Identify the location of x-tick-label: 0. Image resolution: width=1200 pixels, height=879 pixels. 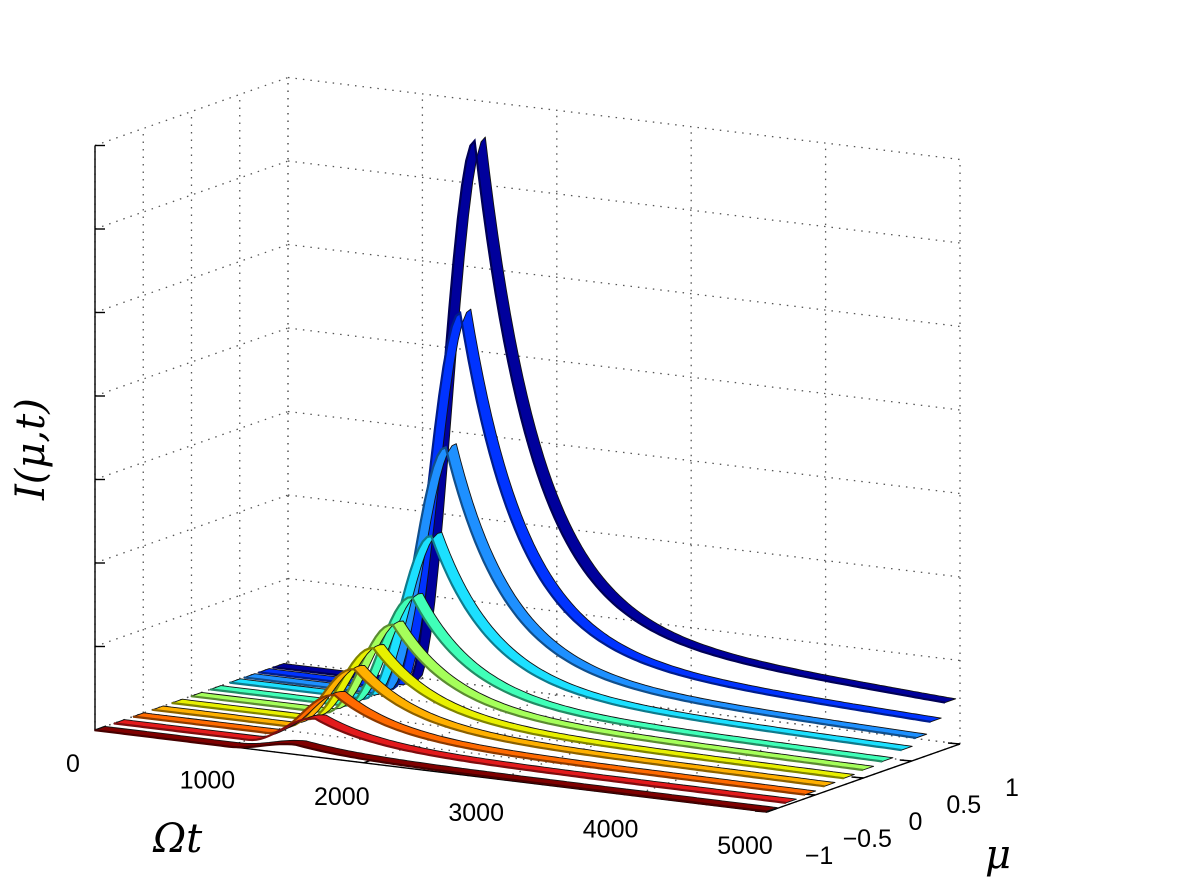
(73, 764).